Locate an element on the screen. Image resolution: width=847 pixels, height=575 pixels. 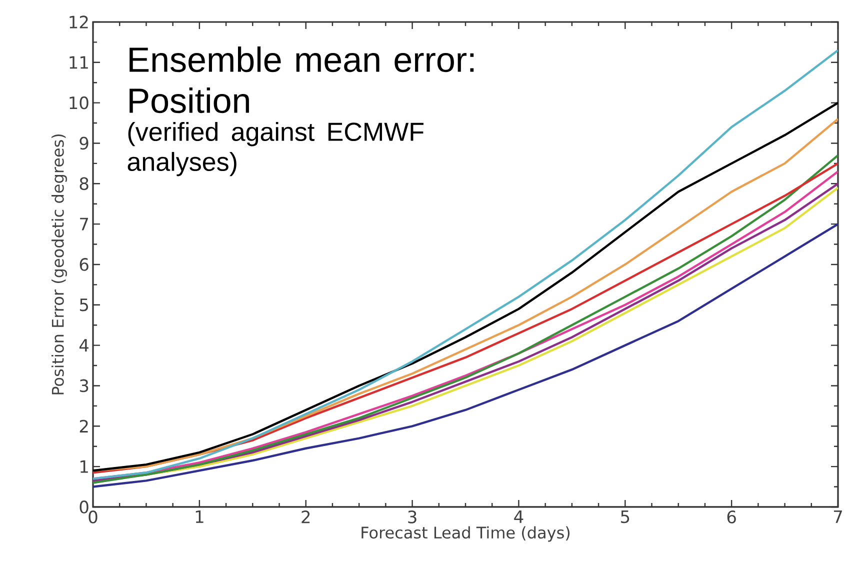
x-tick-label: 1 is located at coordinates (200, 516).